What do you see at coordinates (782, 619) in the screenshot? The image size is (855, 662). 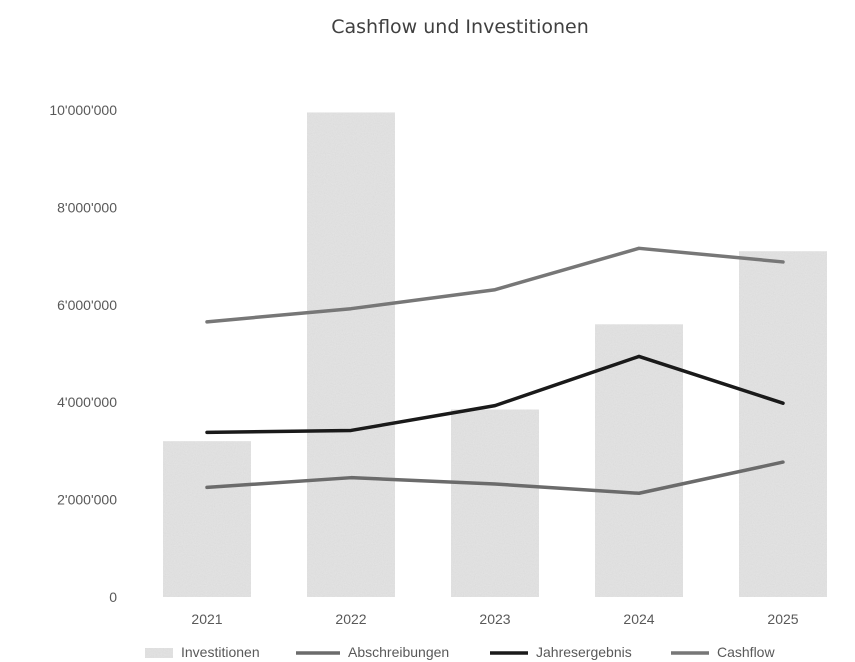 I see `x-tick-label: 2025` at bounding box center [782, 619].